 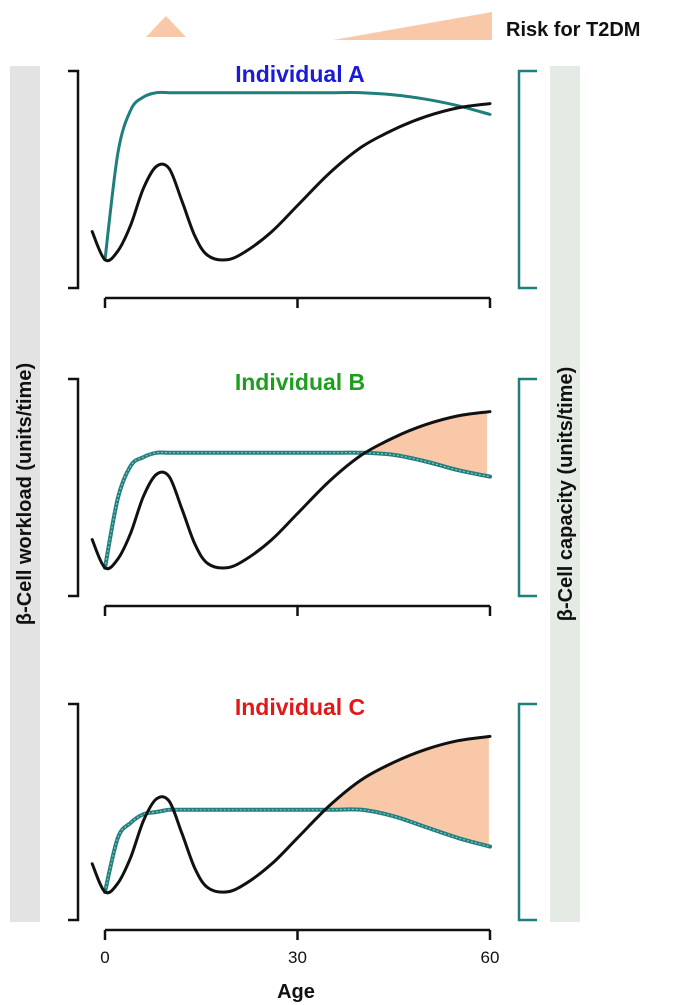 I want to click on capacity-curve-texture, so click(x=297, y=509).